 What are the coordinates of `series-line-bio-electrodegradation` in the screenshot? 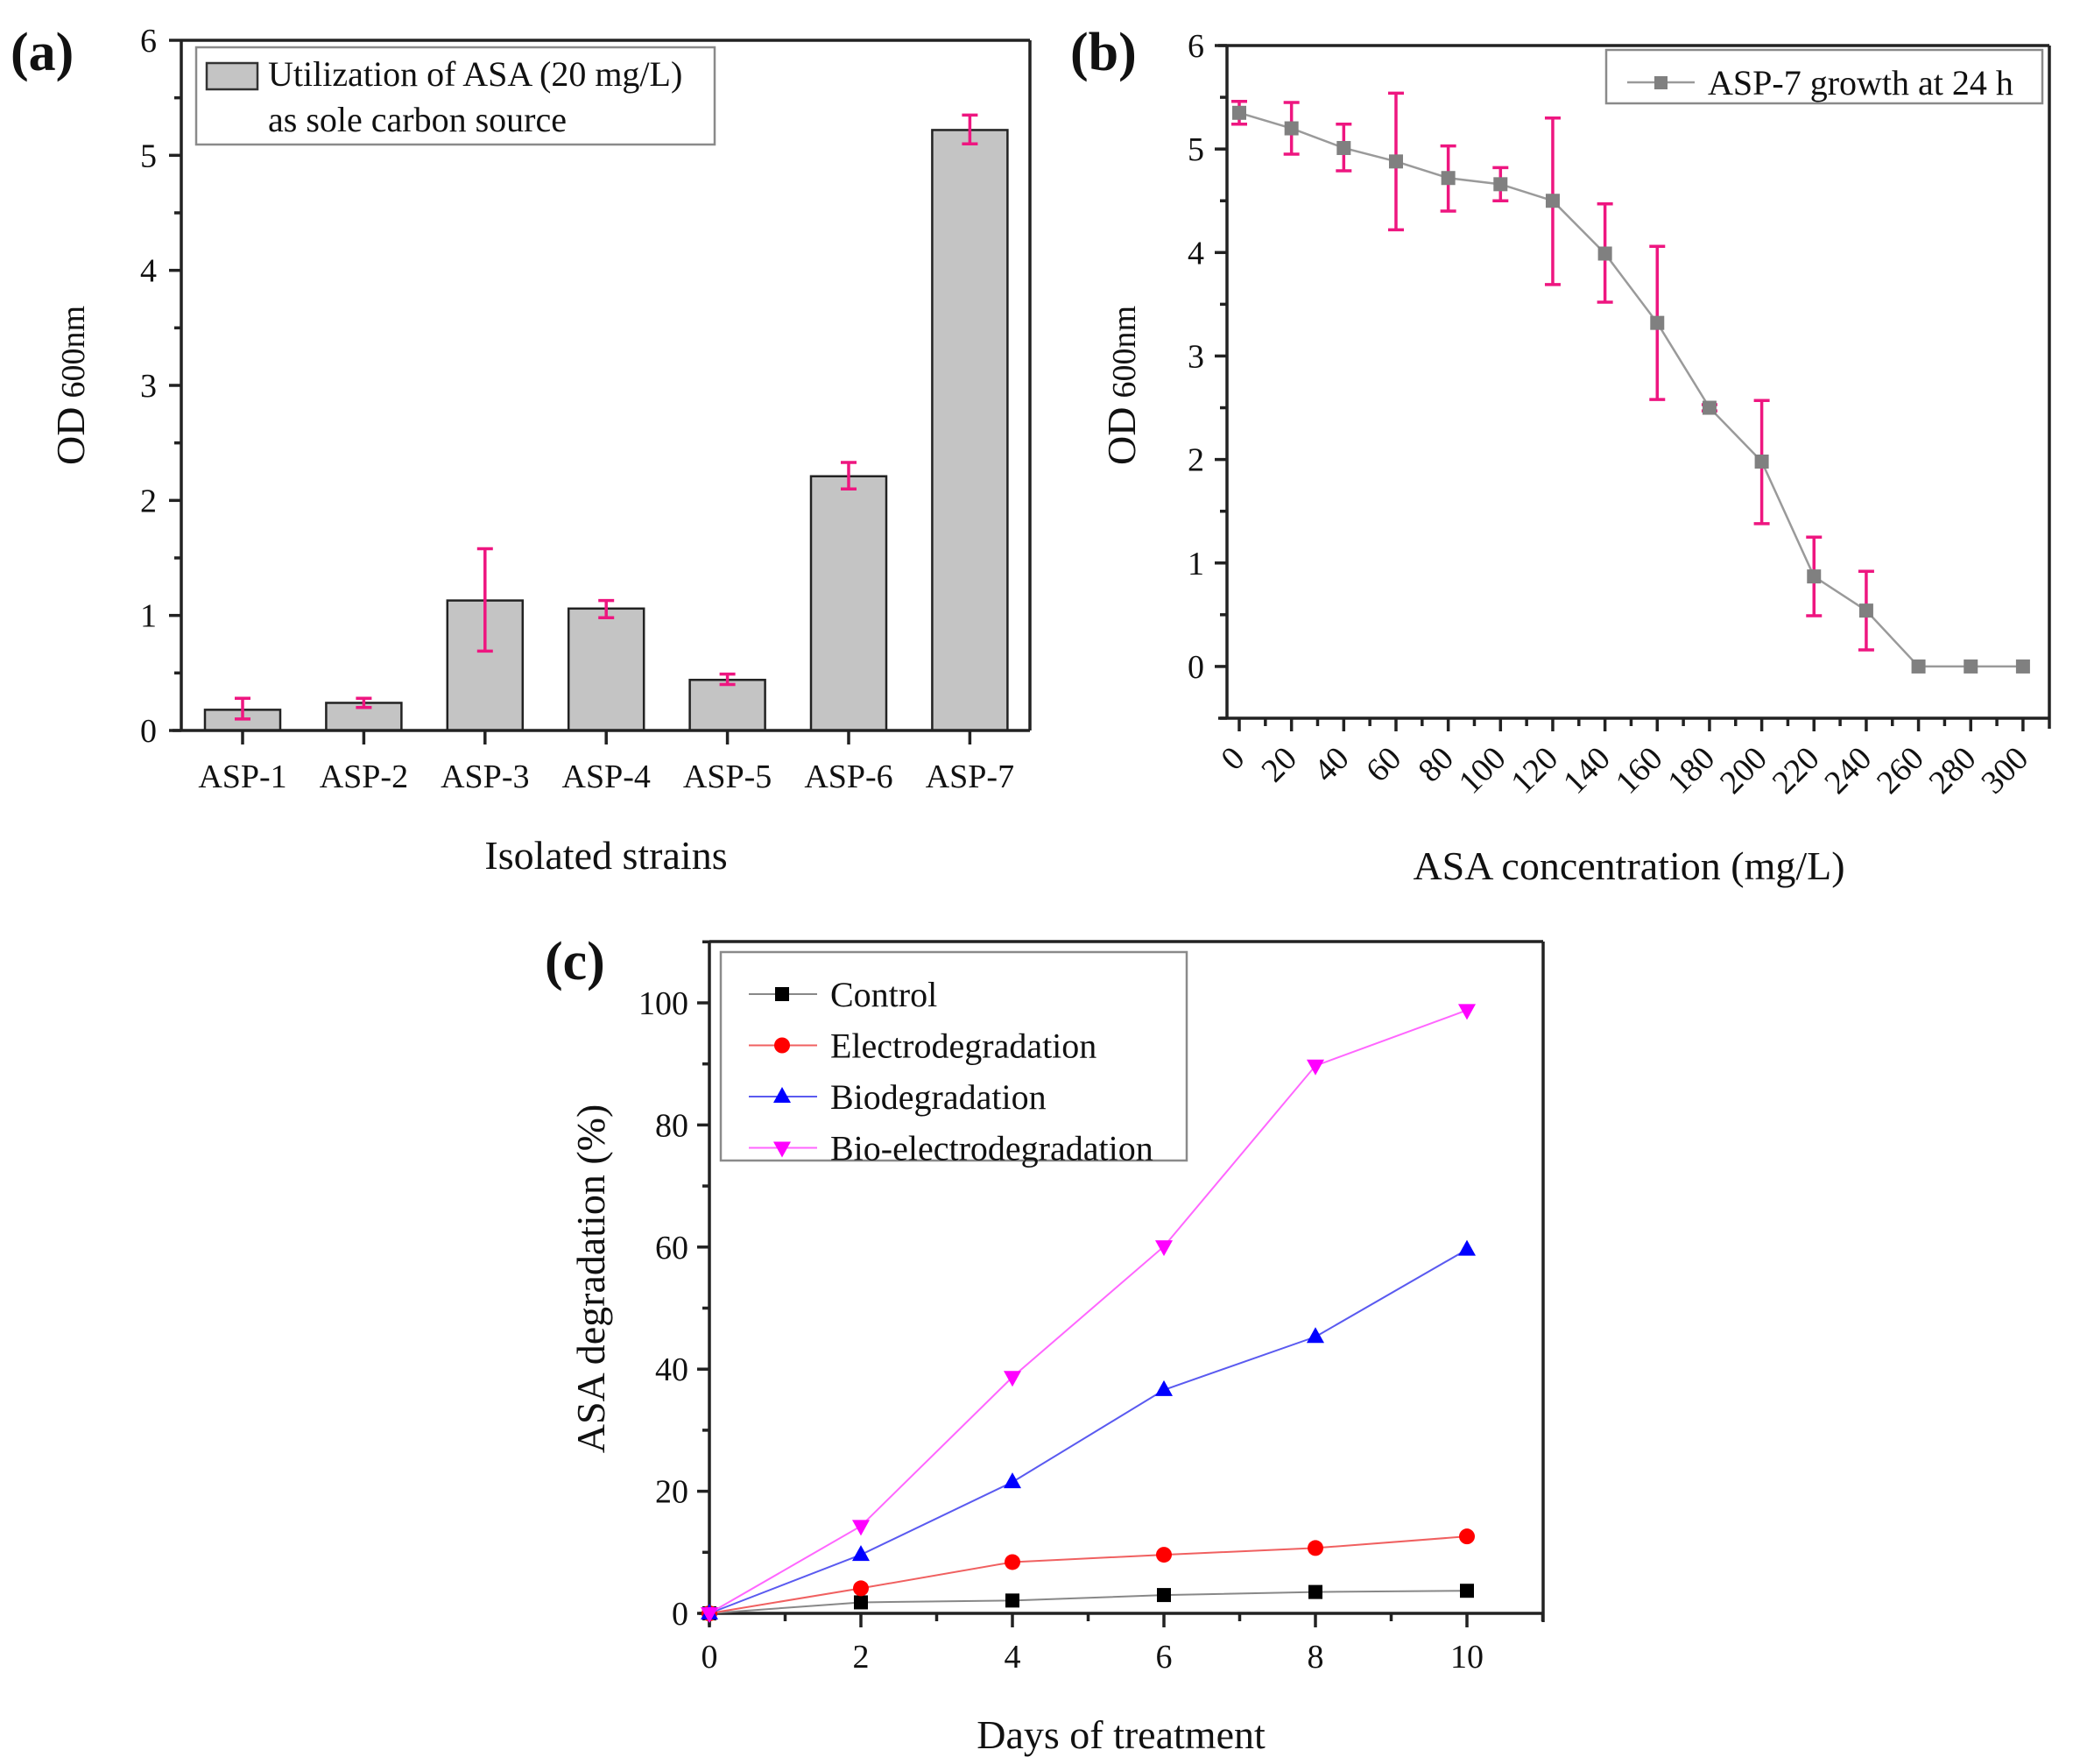 It's located at (1088, 1311).